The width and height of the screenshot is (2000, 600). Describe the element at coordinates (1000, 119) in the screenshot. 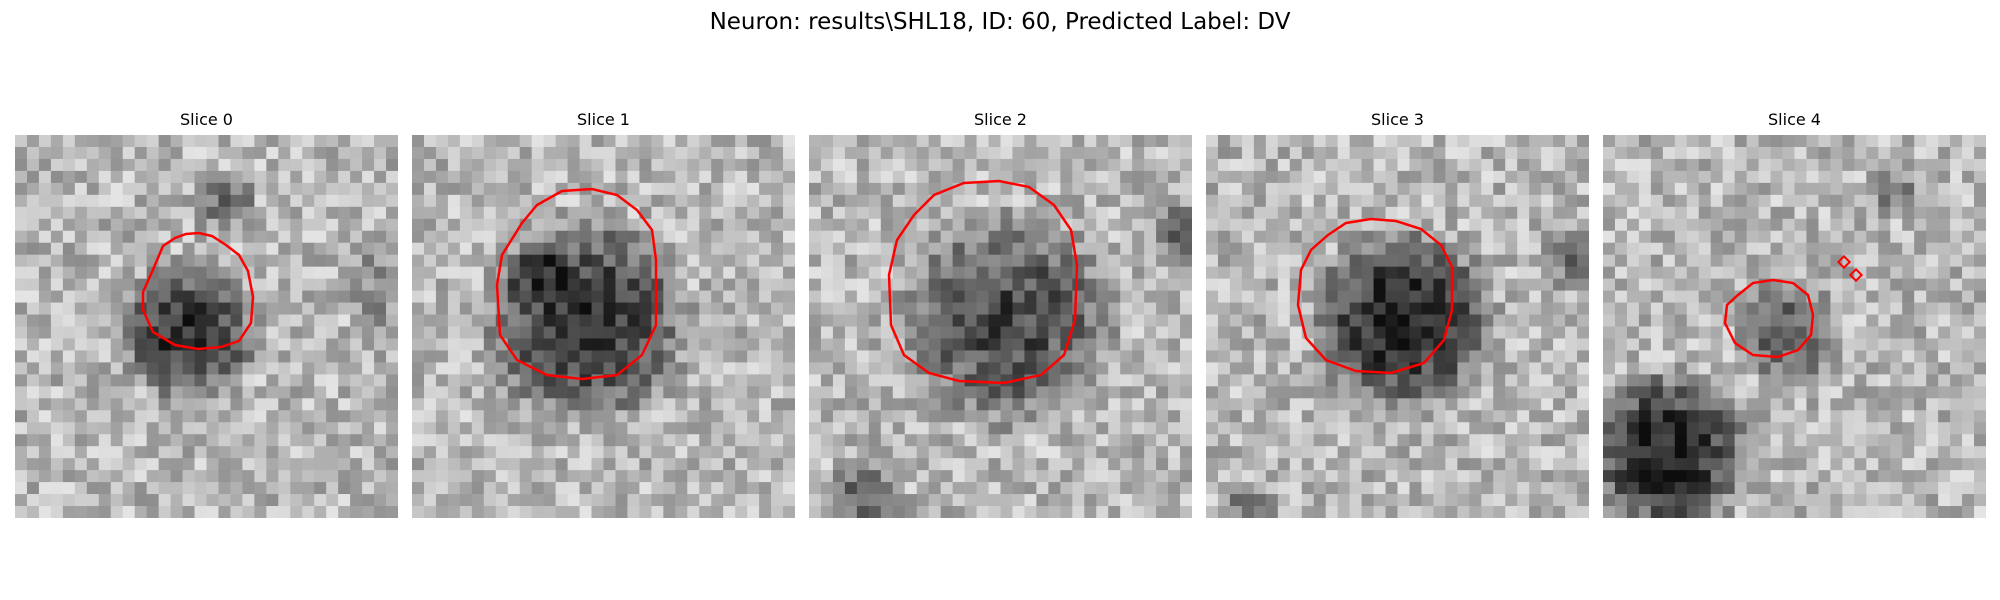

I see `slice-panel-title: Slice 2` at that location.